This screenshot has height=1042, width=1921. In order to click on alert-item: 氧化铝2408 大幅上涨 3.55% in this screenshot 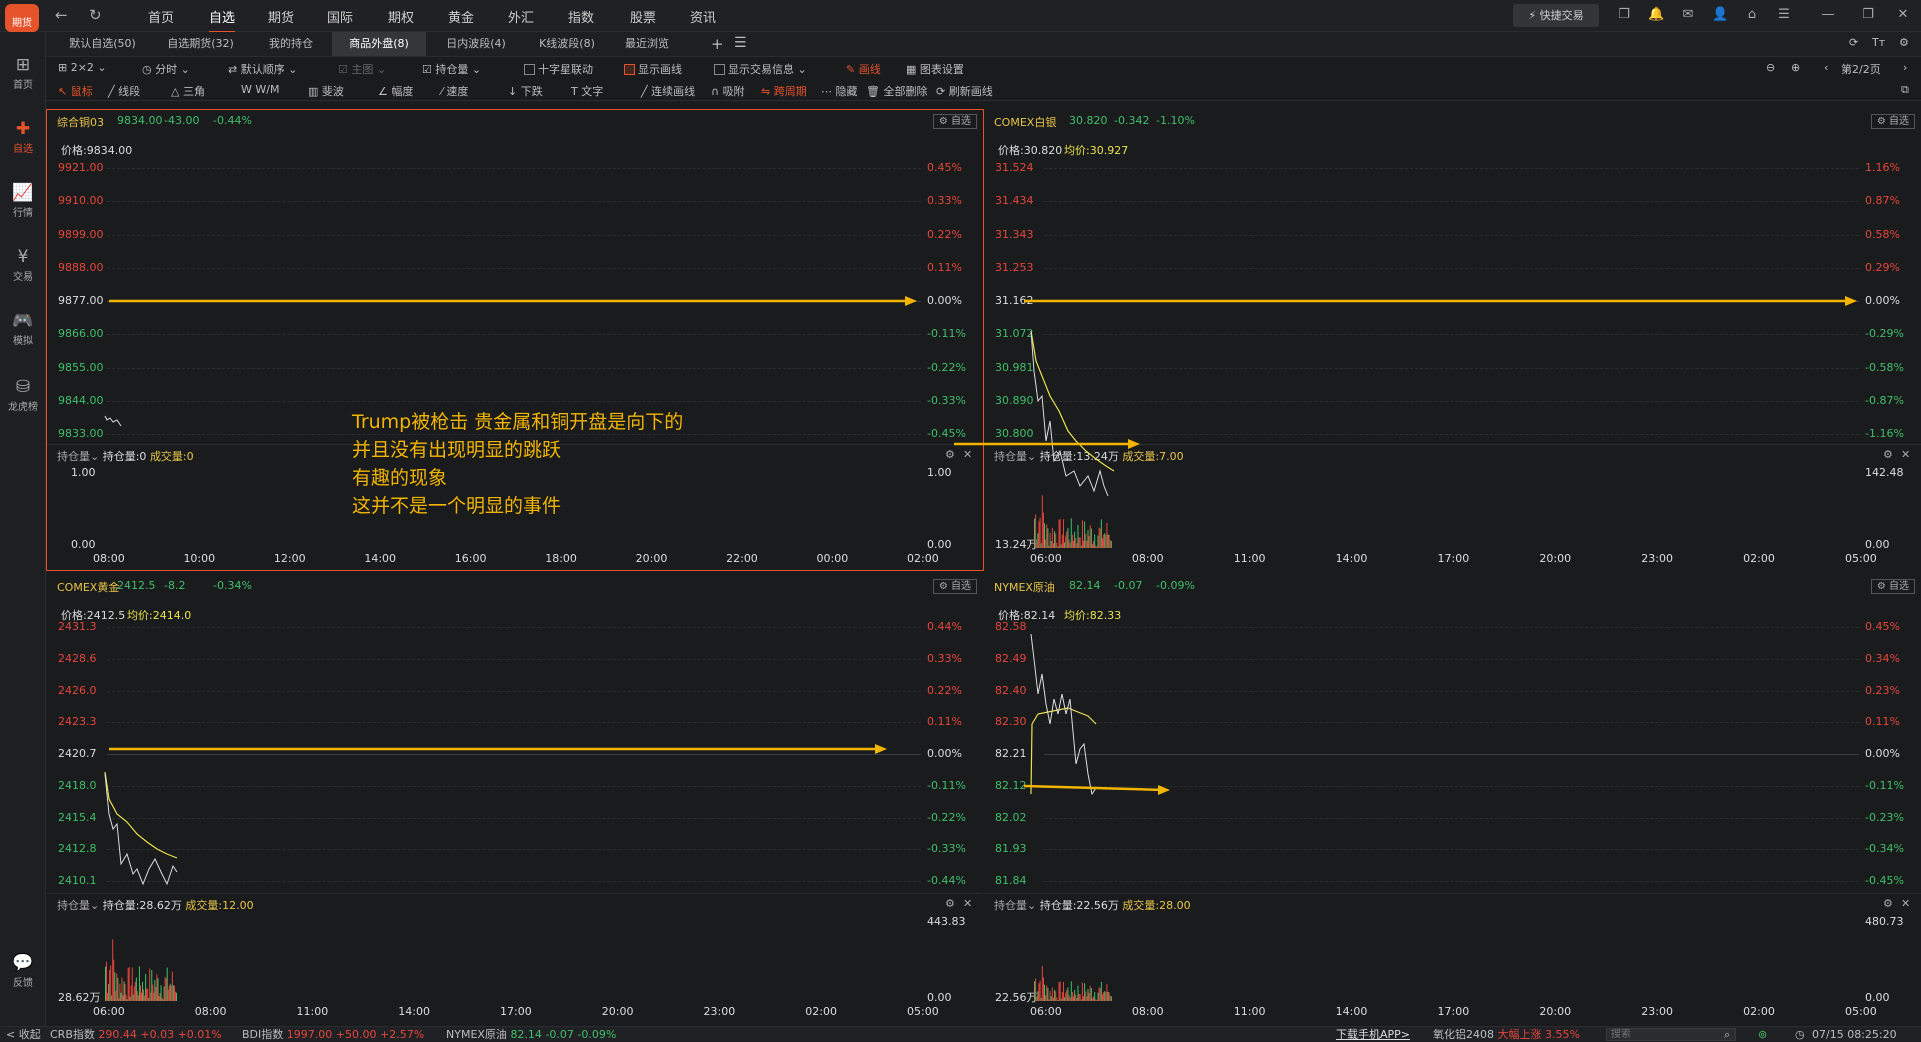, I will do `click(1506, 1034)`.